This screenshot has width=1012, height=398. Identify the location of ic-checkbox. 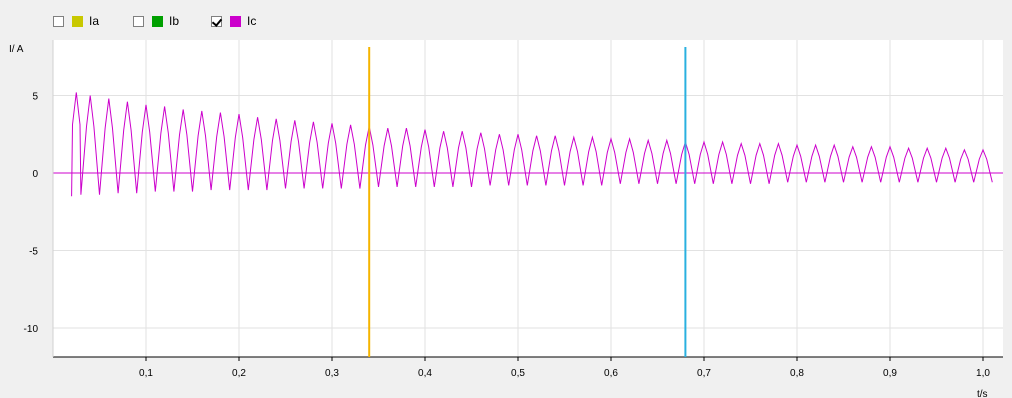
(216, 21).